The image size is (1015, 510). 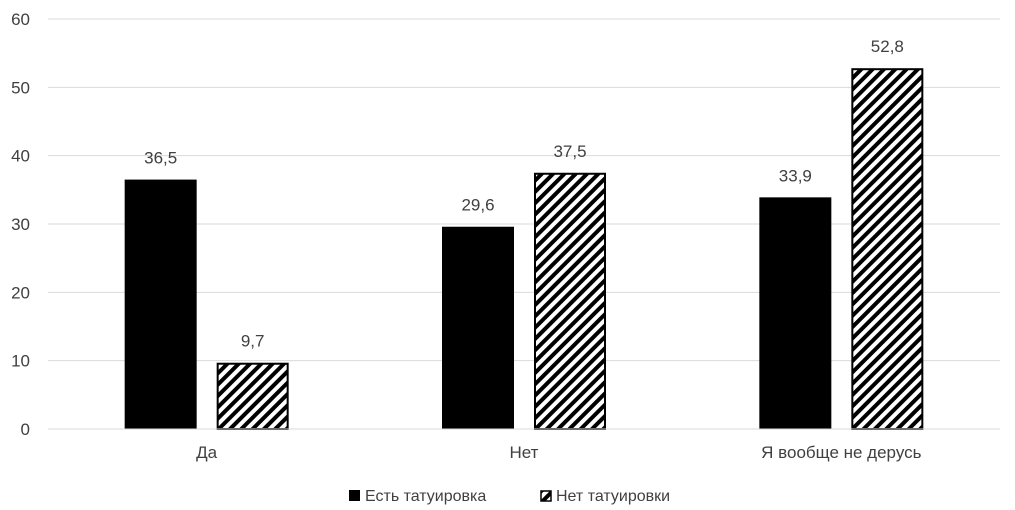 I want to click on y-tick-label: 10, so click(x=20, y=361).